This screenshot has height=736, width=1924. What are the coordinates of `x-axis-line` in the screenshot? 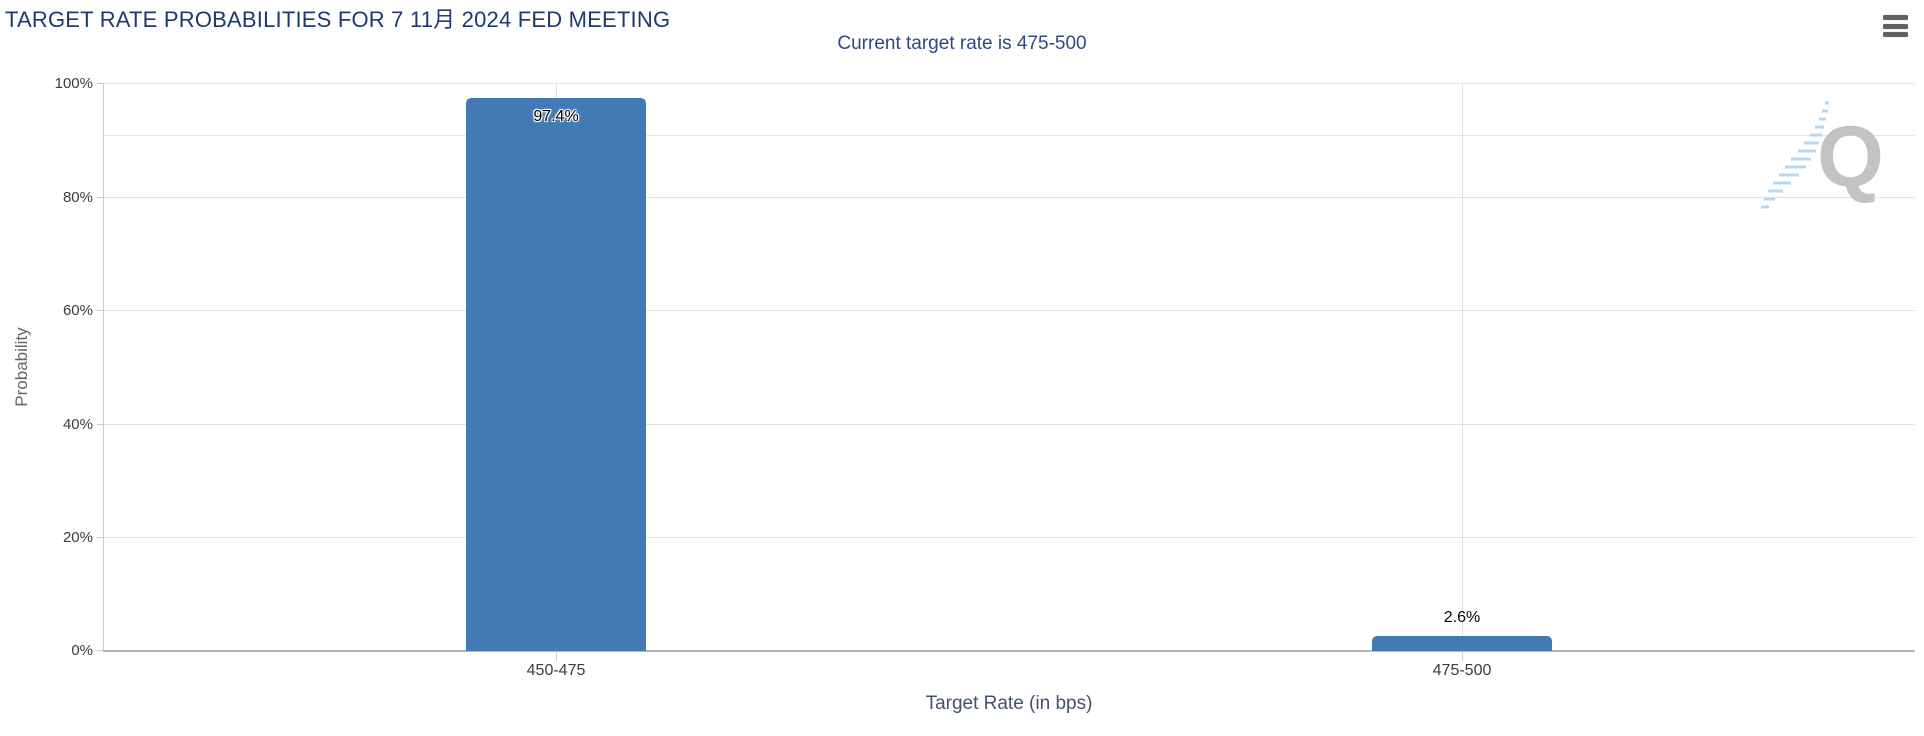 It's located at (1009, 651).